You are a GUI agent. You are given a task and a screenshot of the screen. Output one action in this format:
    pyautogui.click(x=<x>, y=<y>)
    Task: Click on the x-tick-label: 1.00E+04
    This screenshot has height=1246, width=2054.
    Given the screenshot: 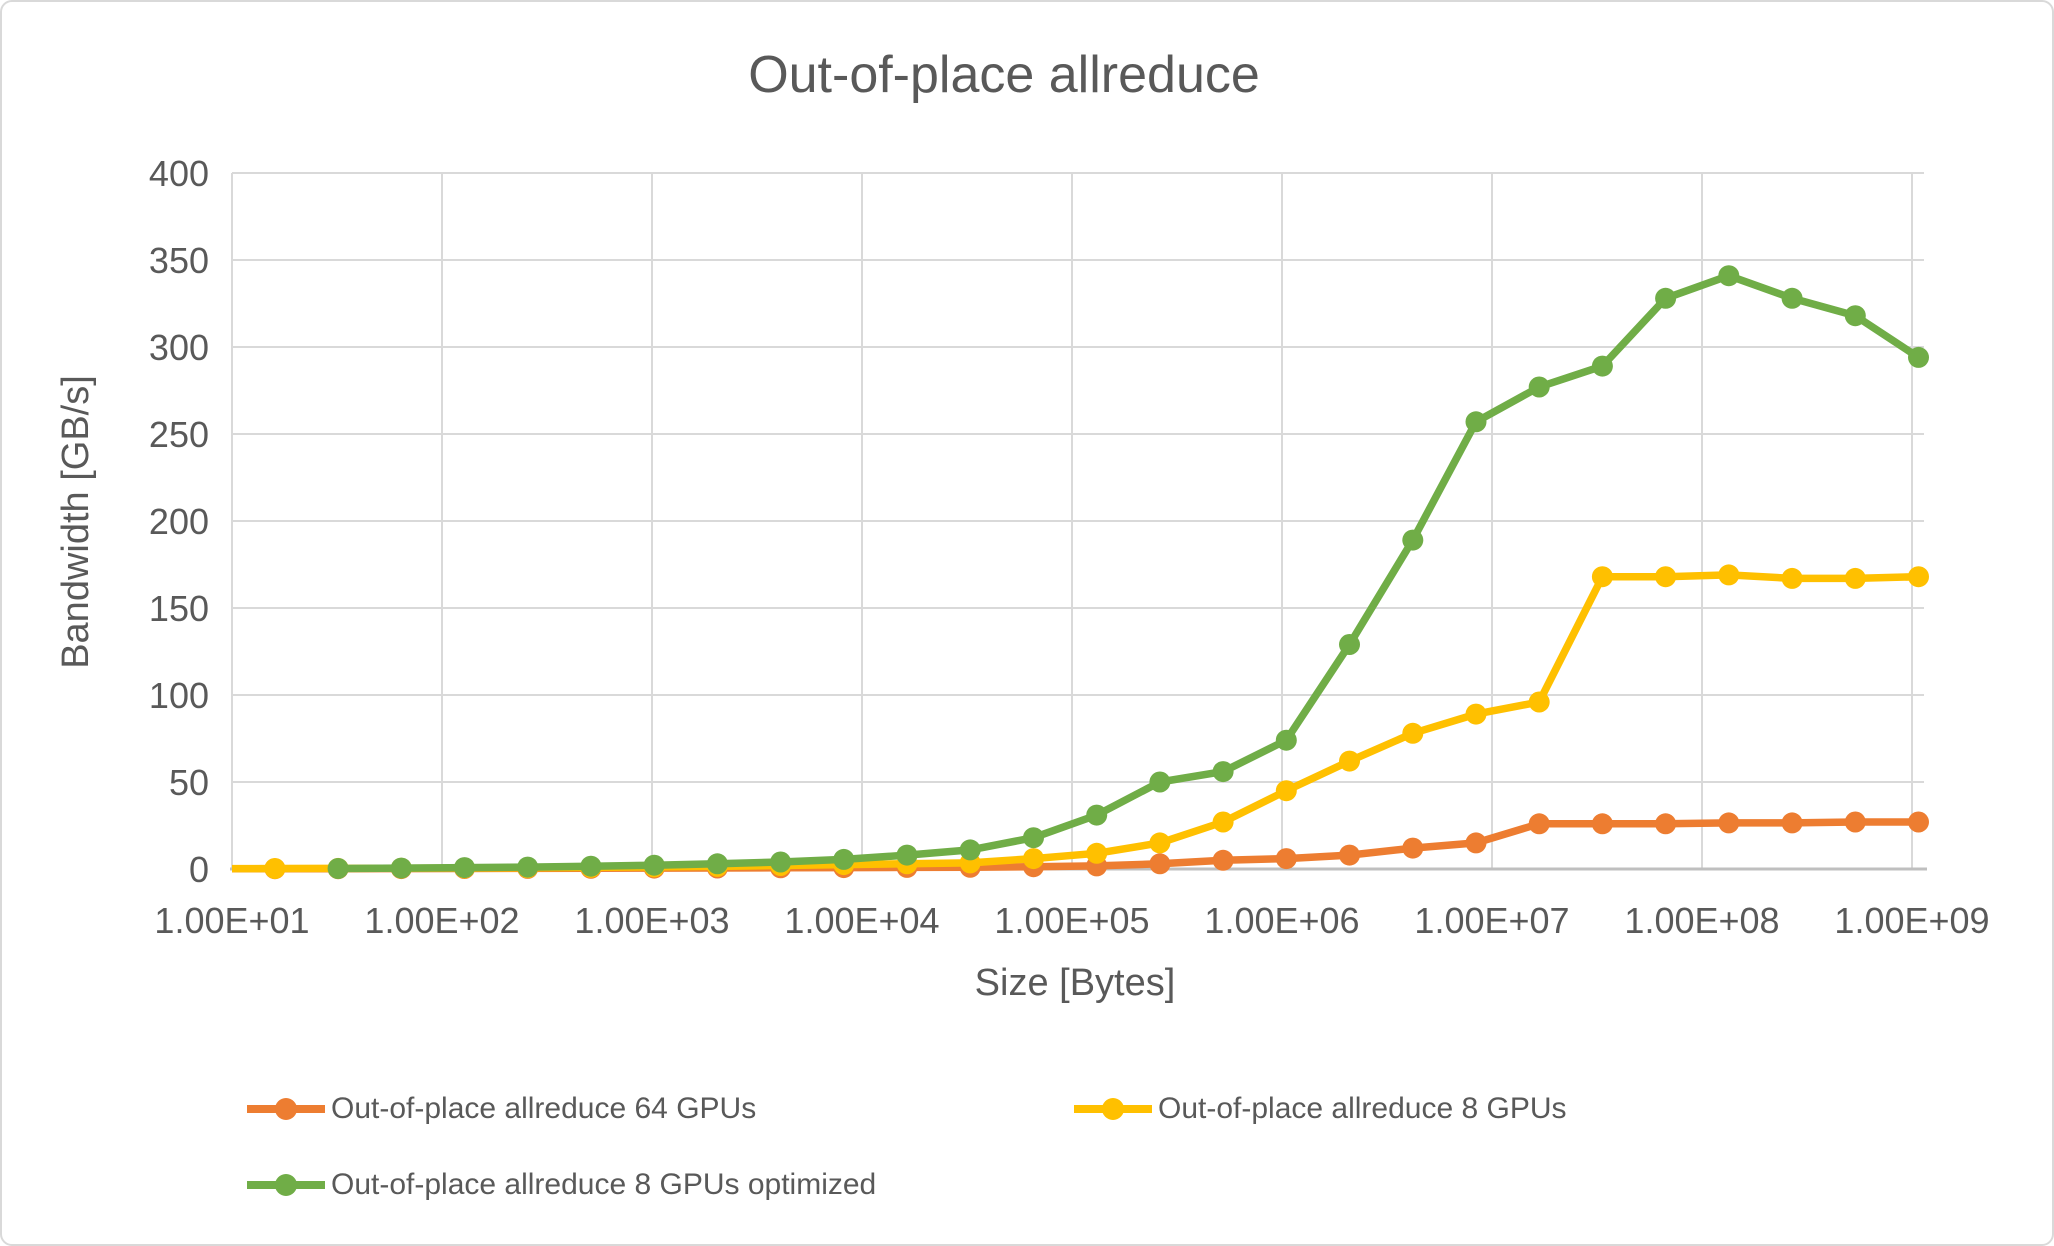 What is the action you would take?
    pyautogui.click(x=861, y=920)
    